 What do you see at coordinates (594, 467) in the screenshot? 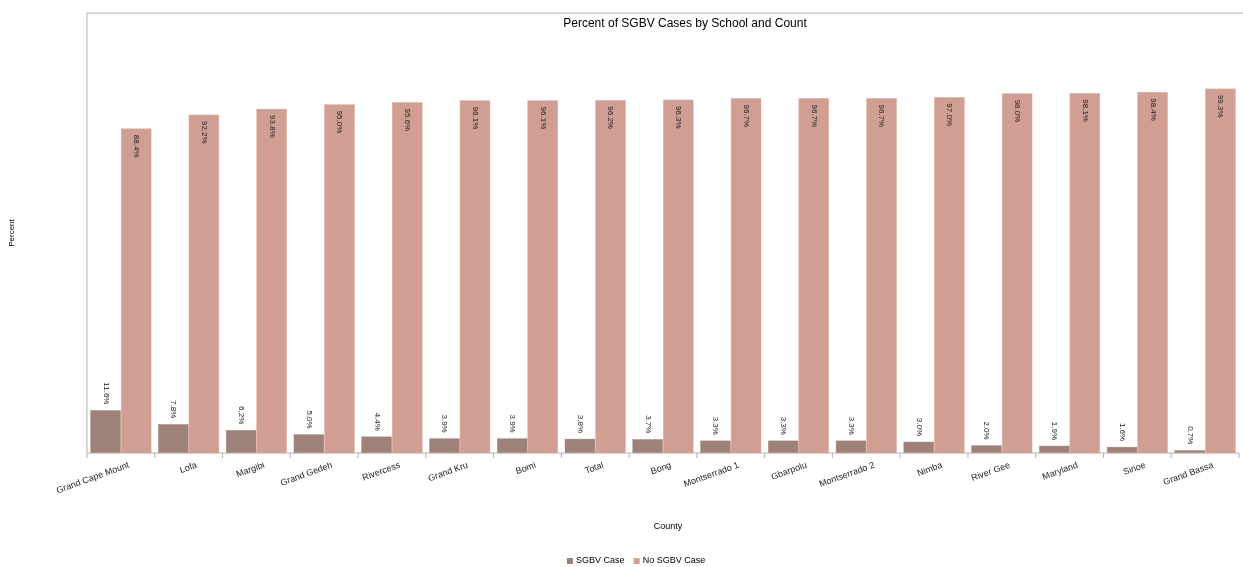
I see `x-tick-label: Total` at bounding box center [594, 467].